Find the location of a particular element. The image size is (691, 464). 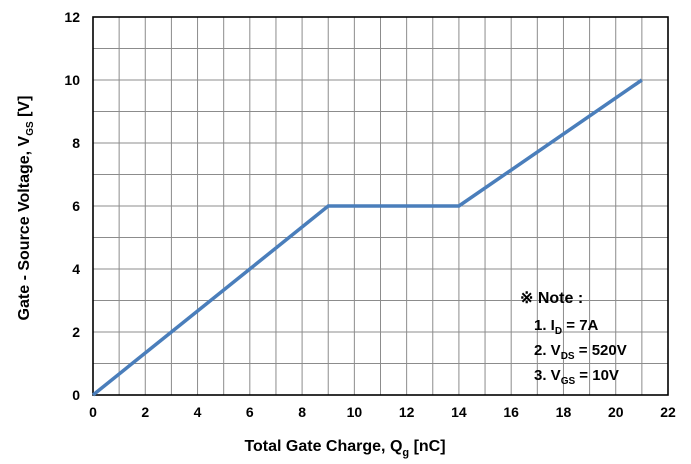

x-axis-title-prefix: Total Gate Charge, Q is located at coordinates (323, 446).